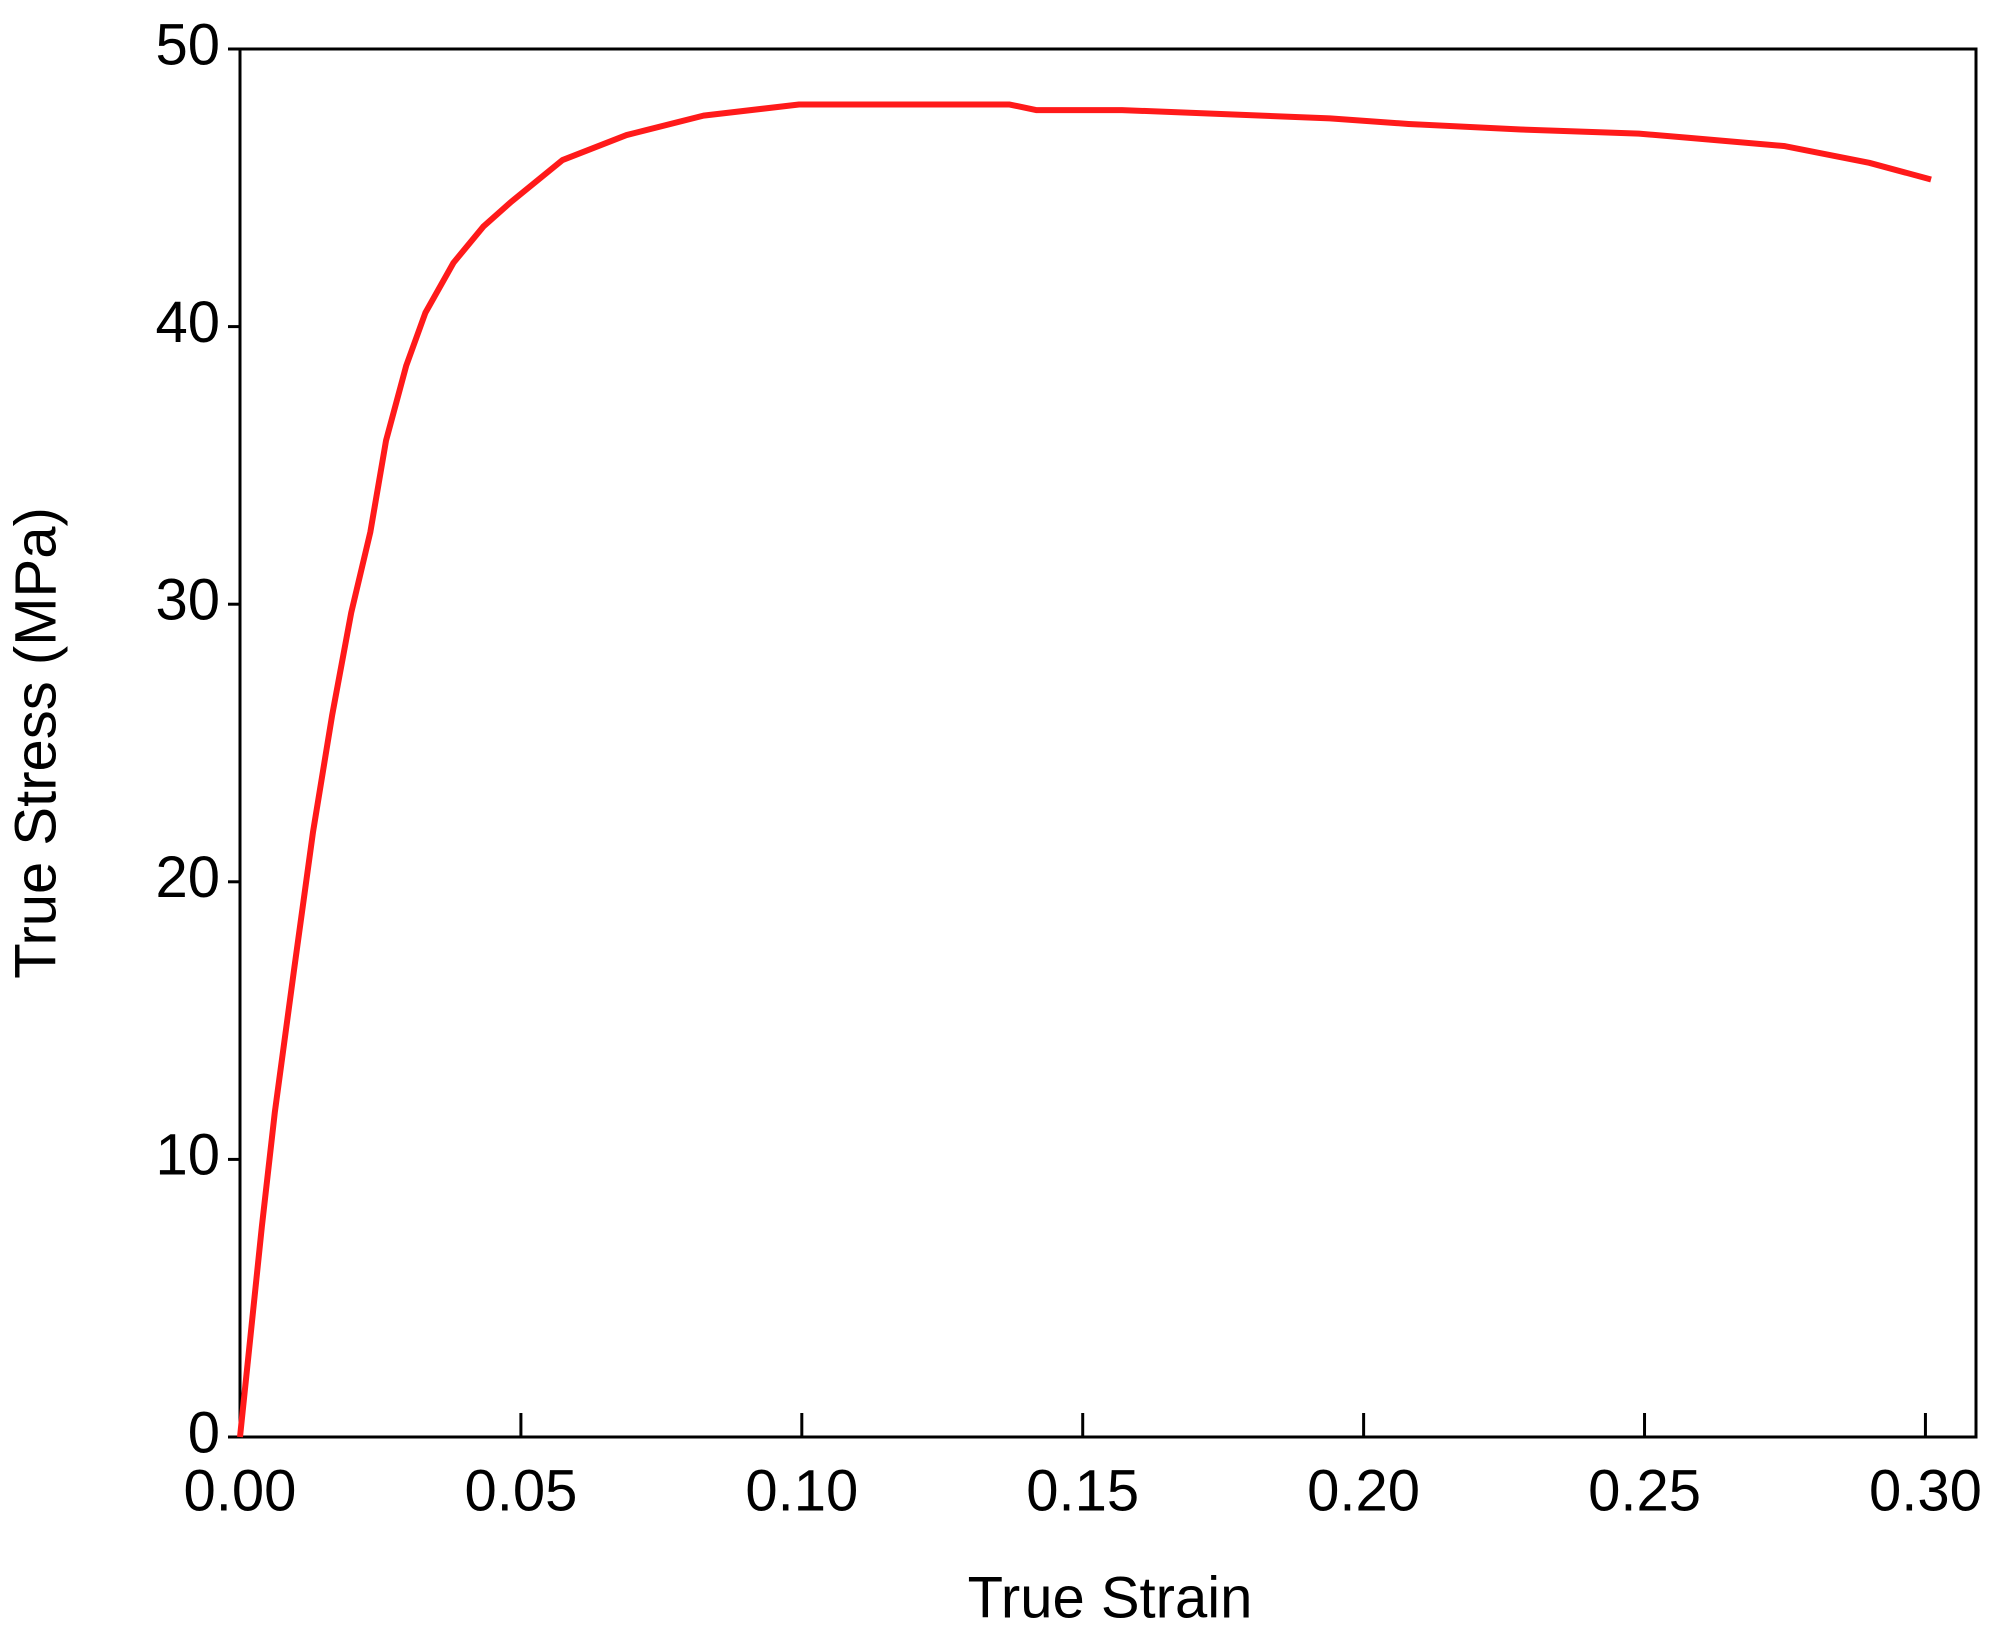 The width and height of the screenshot is (1995, 1641). I want to click on y-tick-label: 20, so click(187, 877).